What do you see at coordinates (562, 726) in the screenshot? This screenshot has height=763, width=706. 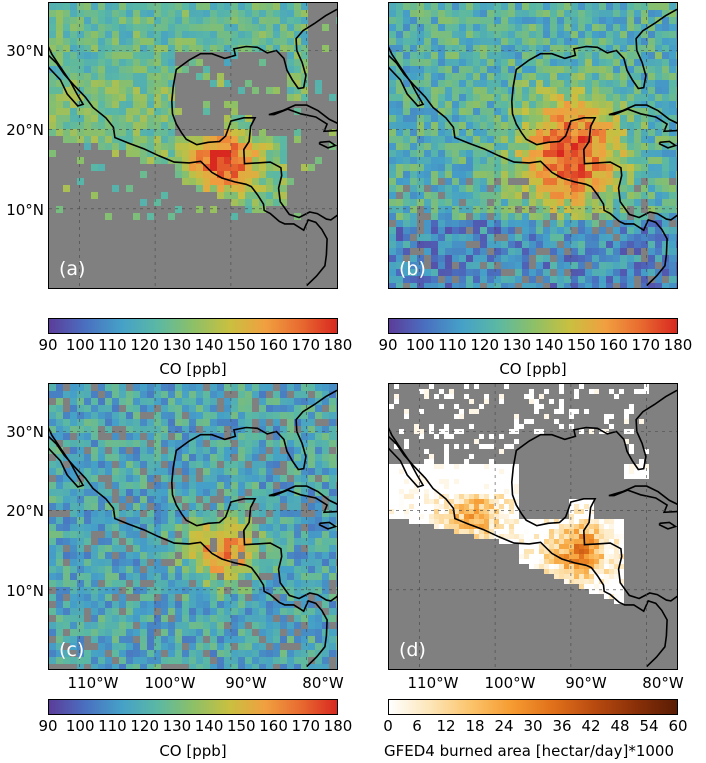 I see `cb-tick-d-6: 36` at bounding box center [562, 726].